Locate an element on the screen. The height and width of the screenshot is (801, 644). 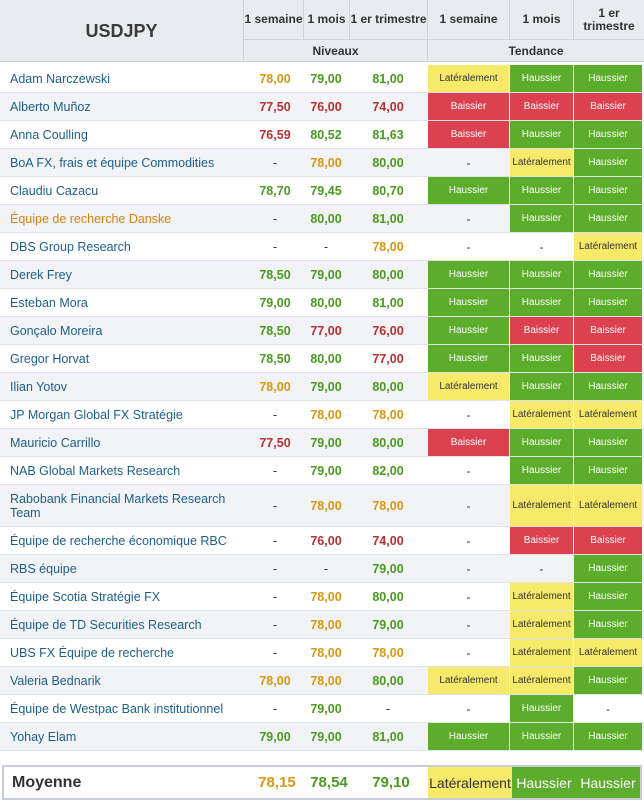
analyst-name: Gonçalo Moreira is located at coordinates (56, 330).